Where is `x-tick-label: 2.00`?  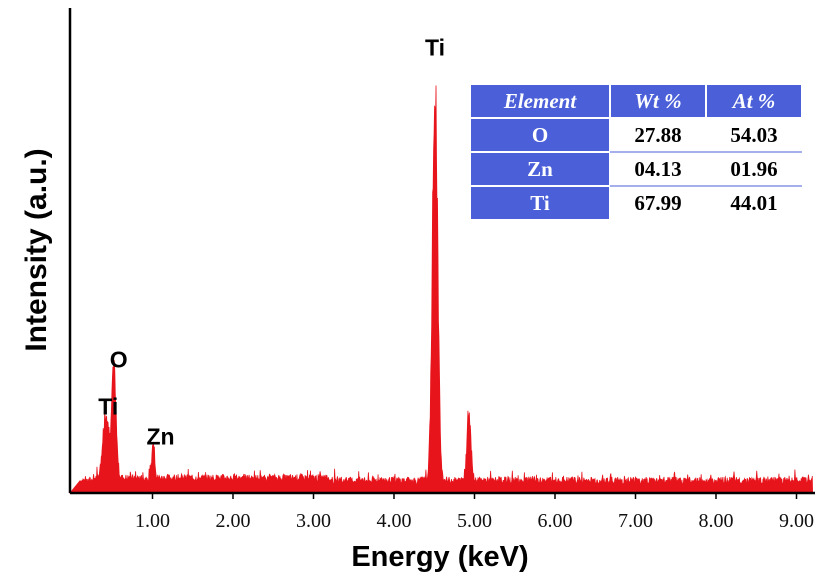 x-tick-label: 2.00 is located at coordinates (233, 521).